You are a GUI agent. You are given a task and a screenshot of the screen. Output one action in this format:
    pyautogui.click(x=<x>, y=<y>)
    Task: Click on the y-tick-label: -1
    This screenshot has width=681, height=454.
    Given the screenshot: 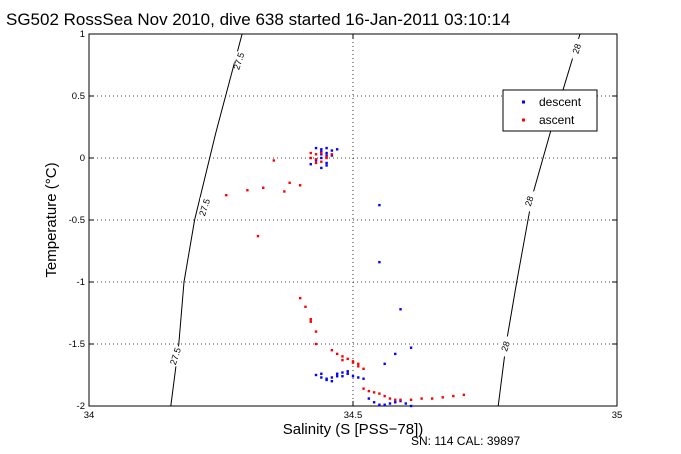 What is the action you would take?
    pyautogui.click(x=81, y=282)
    